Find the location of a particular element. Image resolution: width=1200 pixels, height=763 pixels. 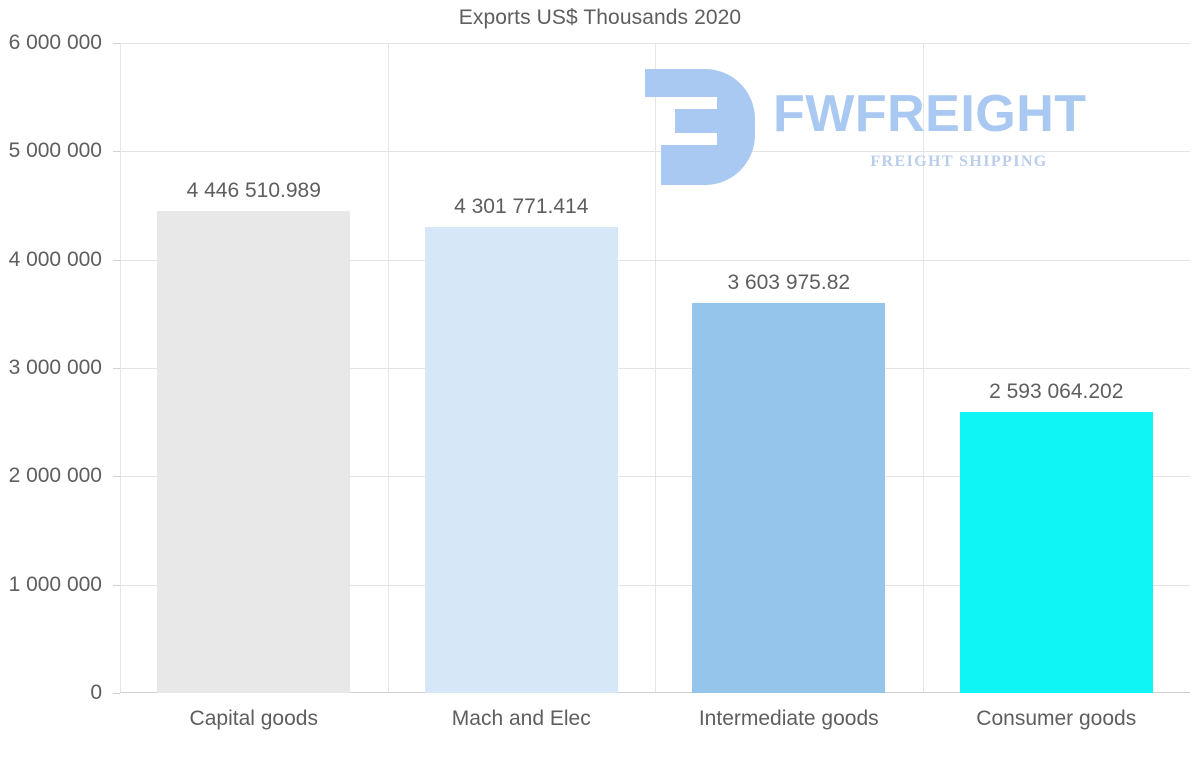

x-axis-line is located at coordinates (655, 692).